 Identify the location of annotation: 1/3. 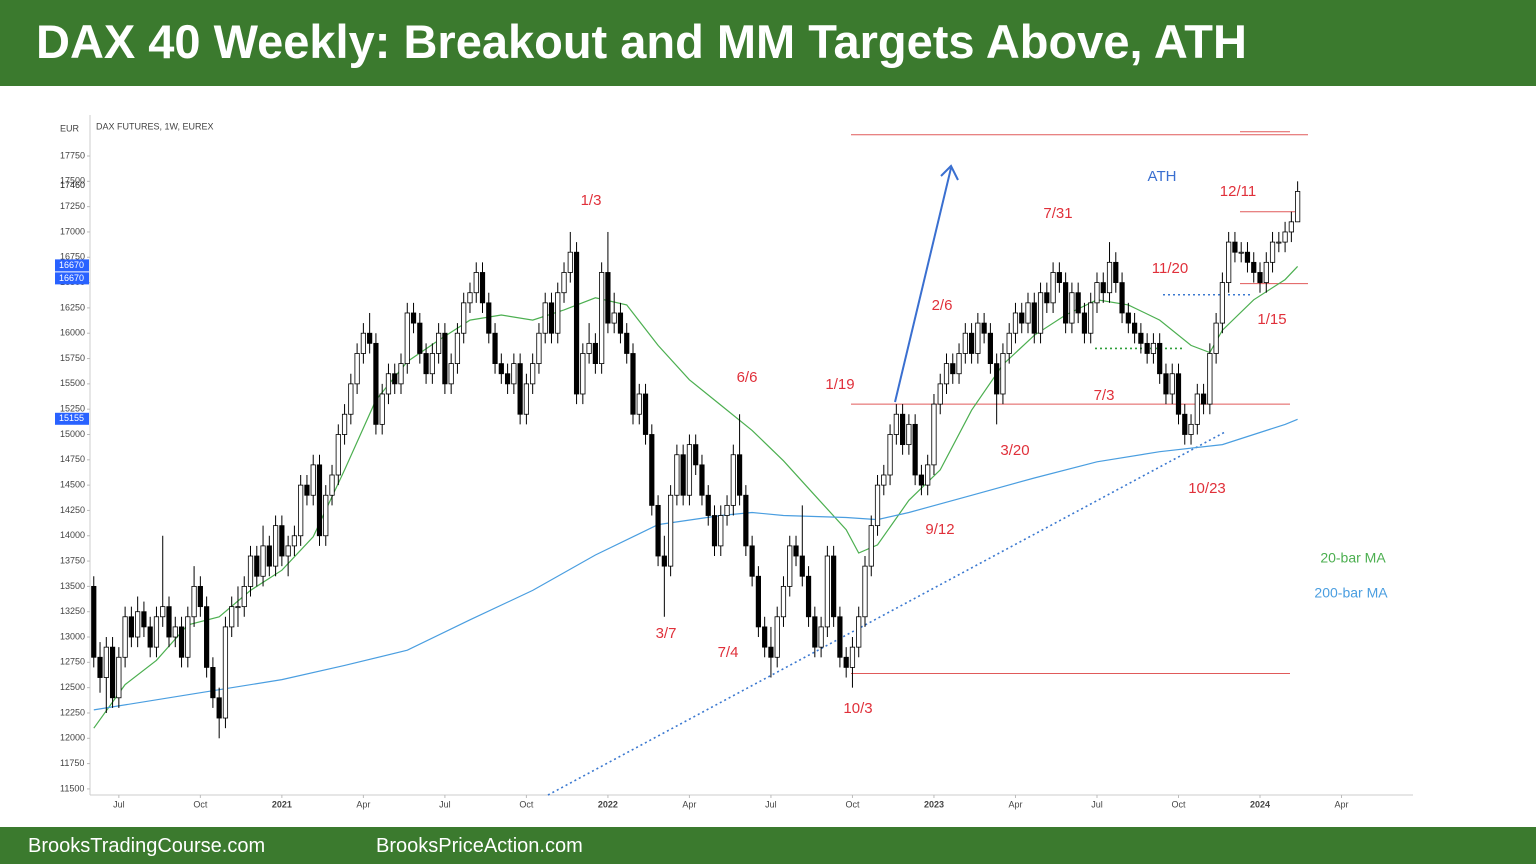
(591, 200).